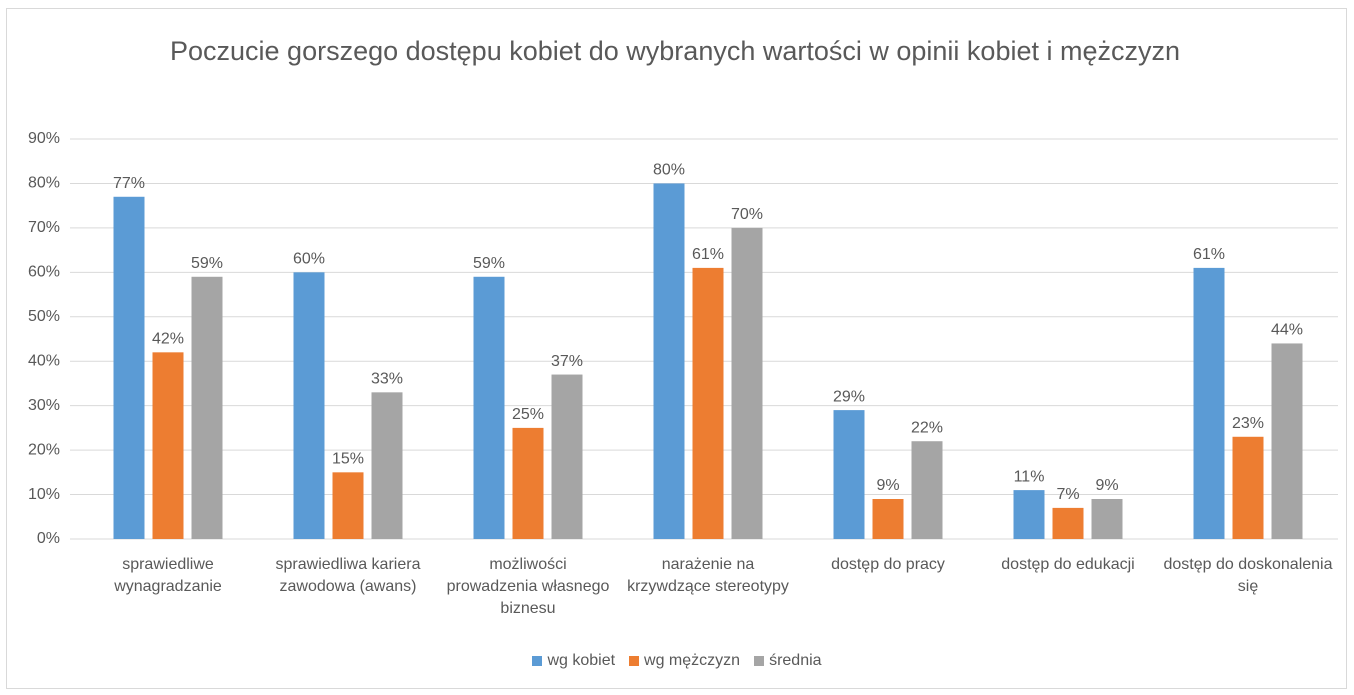 This screenshot has height=695, width=1354. I want to click on data-label: 23%, so click(1248, 423).